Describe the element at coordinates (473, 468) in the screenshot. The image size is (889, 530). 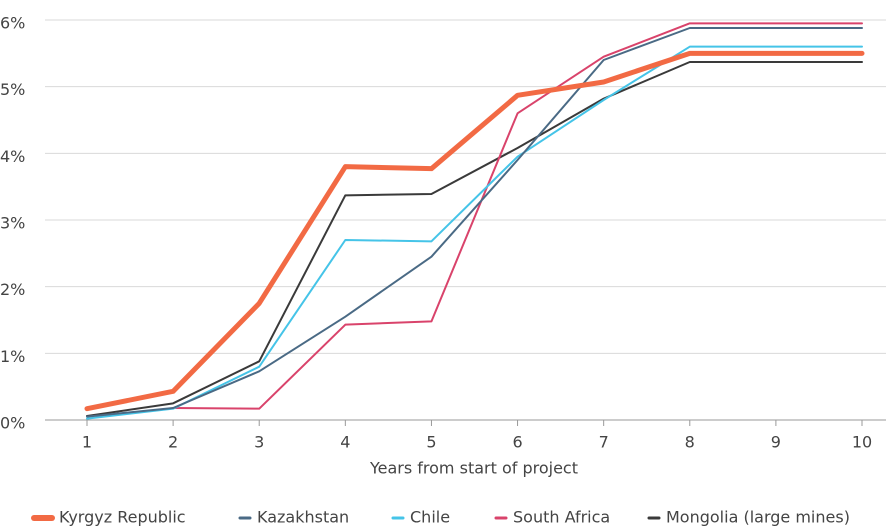
I see `x-axis-label: Years from start of project` at that location.